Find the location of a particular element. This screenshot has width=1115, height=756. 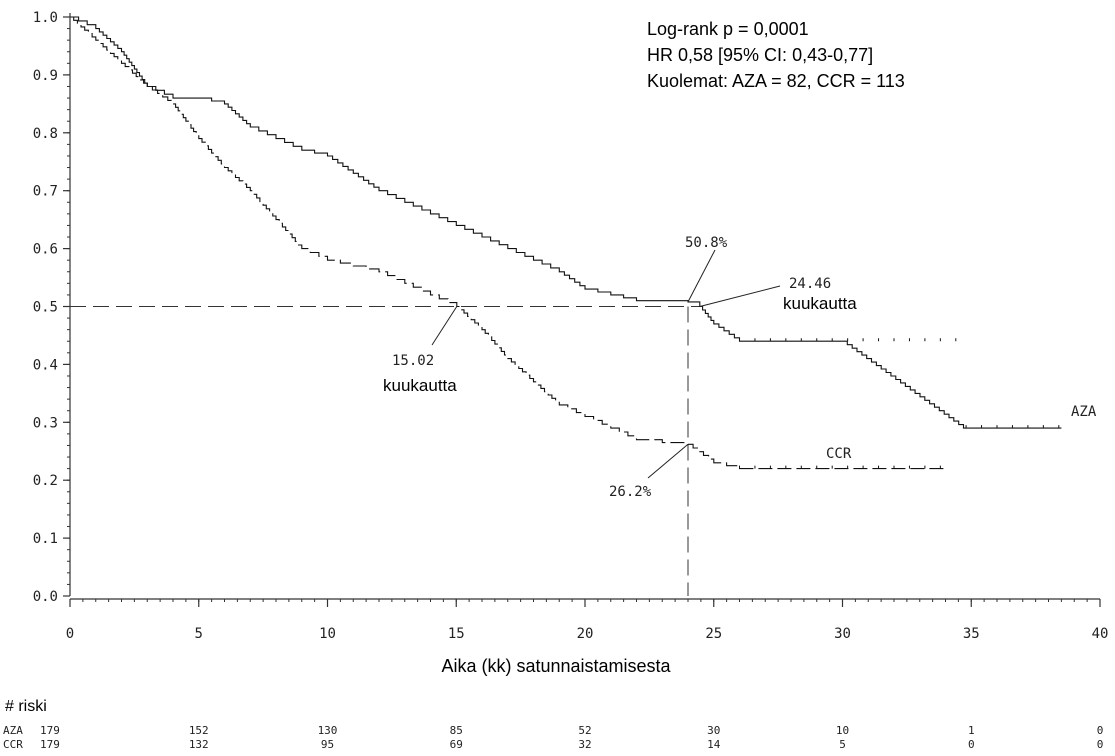

series-label-aza: AZA is located at coordinates (1084, 412).